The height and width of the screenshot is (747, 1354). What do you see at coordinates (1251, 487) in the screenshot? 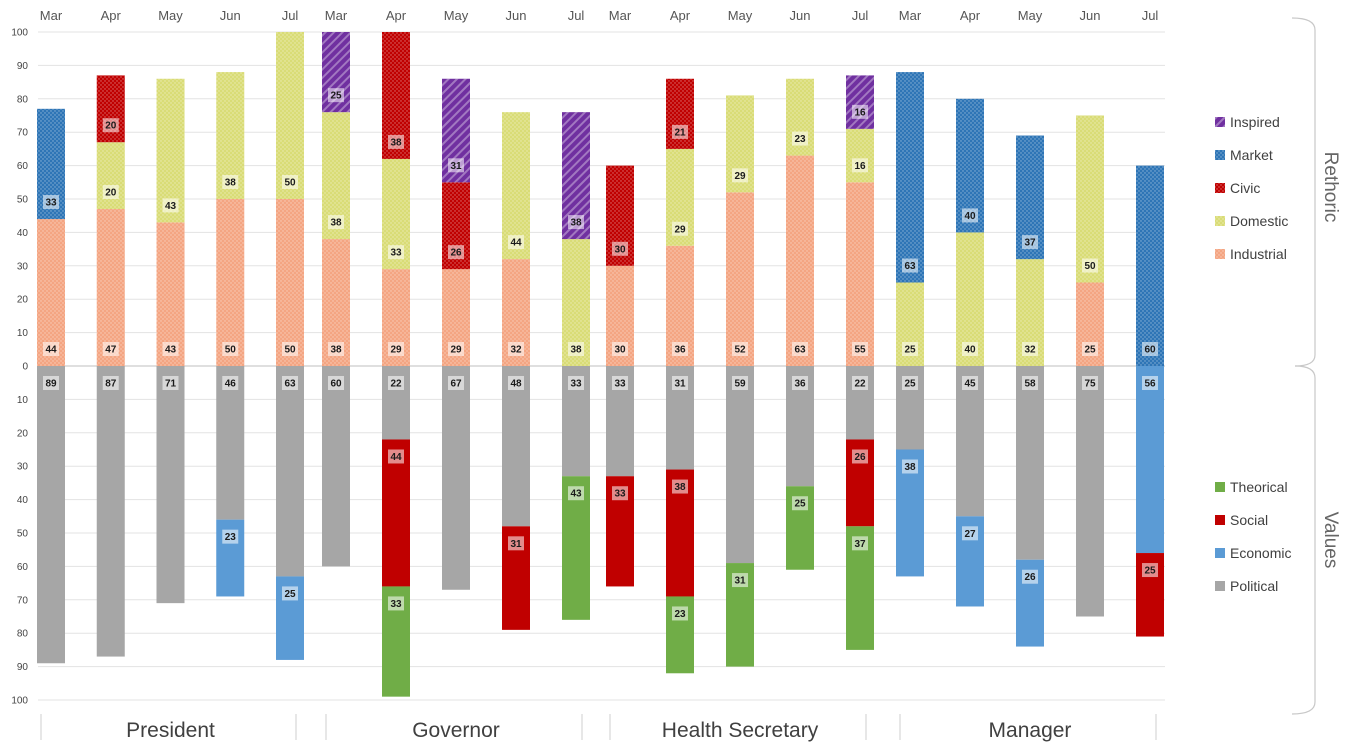
I see `legend-item-theorical: Theorical` at bounding box center [1251, 487].